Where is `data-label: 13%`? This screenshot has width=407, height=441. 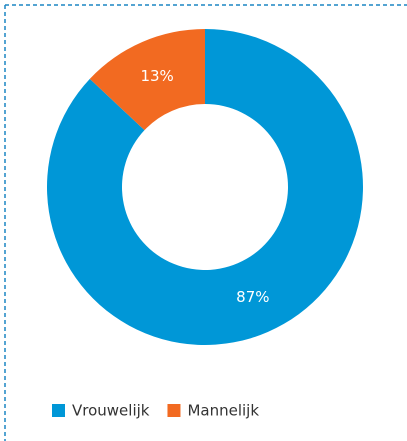
data-label: 13% is located at coordinates (156, 76).